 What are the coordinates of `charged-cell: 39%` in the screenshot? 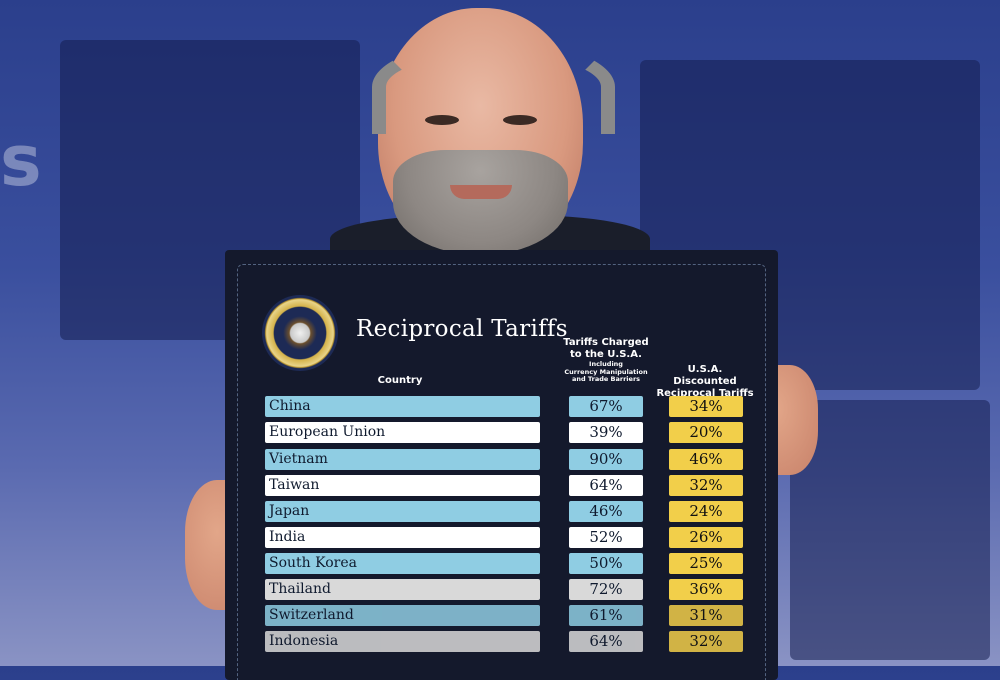 It's located at (606, 432).